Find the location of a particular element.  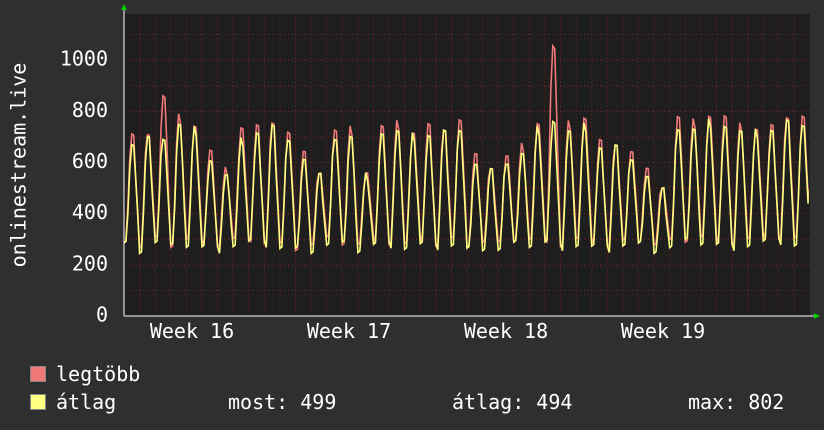

x-tick-label: Week 16 is located at coordinates (192, 331).